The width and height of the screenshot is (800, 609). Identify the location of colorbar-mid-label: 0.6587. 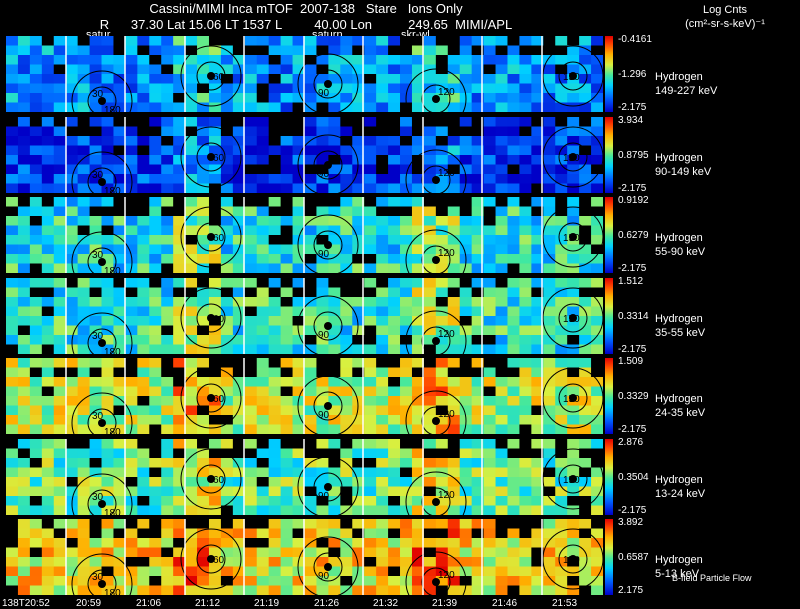
(633, 557).